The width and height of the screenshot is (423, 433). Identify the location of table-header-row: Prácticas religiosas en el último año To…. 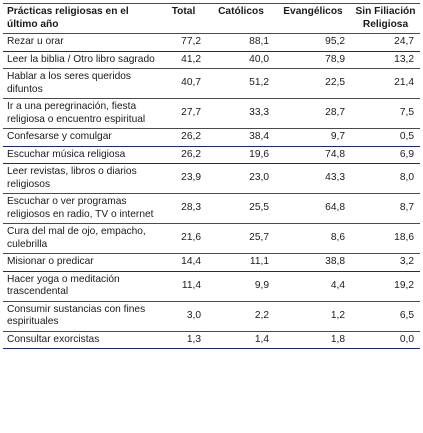
(211, 18).